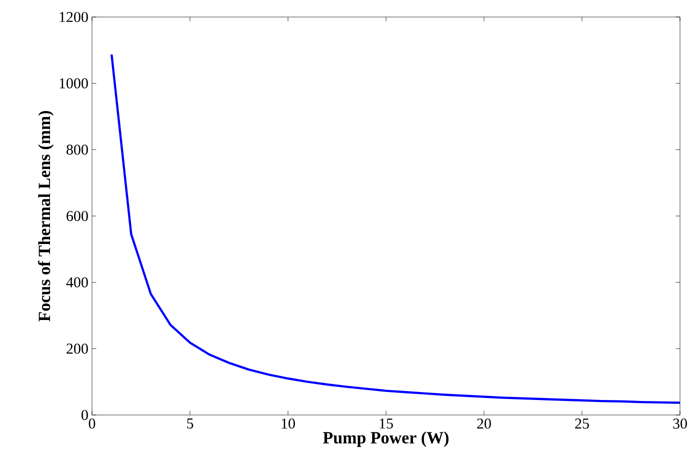 The height and width of the screenshot is (475, 688). I want to click on x-tick-label: 15, so click(386, 423).